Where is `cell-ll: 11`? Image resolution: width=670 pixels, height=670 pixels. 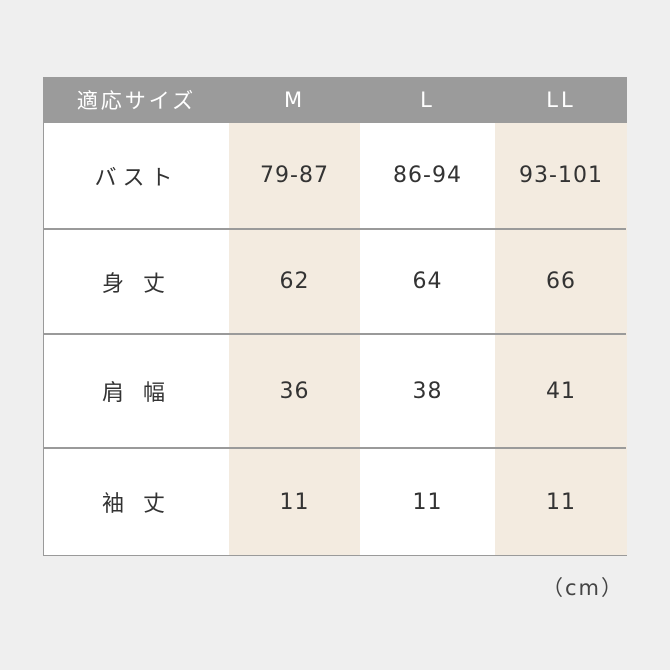
cell-ll: 11 is located at coordinates (561, 502).